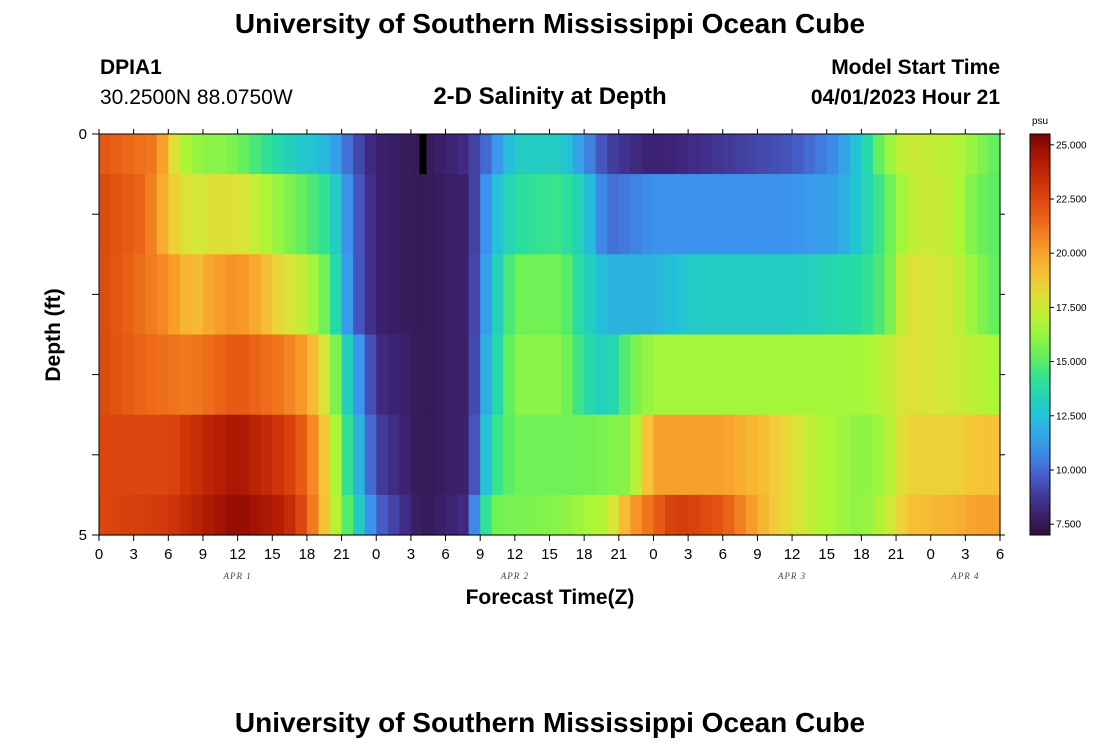 Image resolution: width=1100 pixels, height=750 pixels. I want to click on colorbar-tick-label: 20.000, so click(1071, 254).